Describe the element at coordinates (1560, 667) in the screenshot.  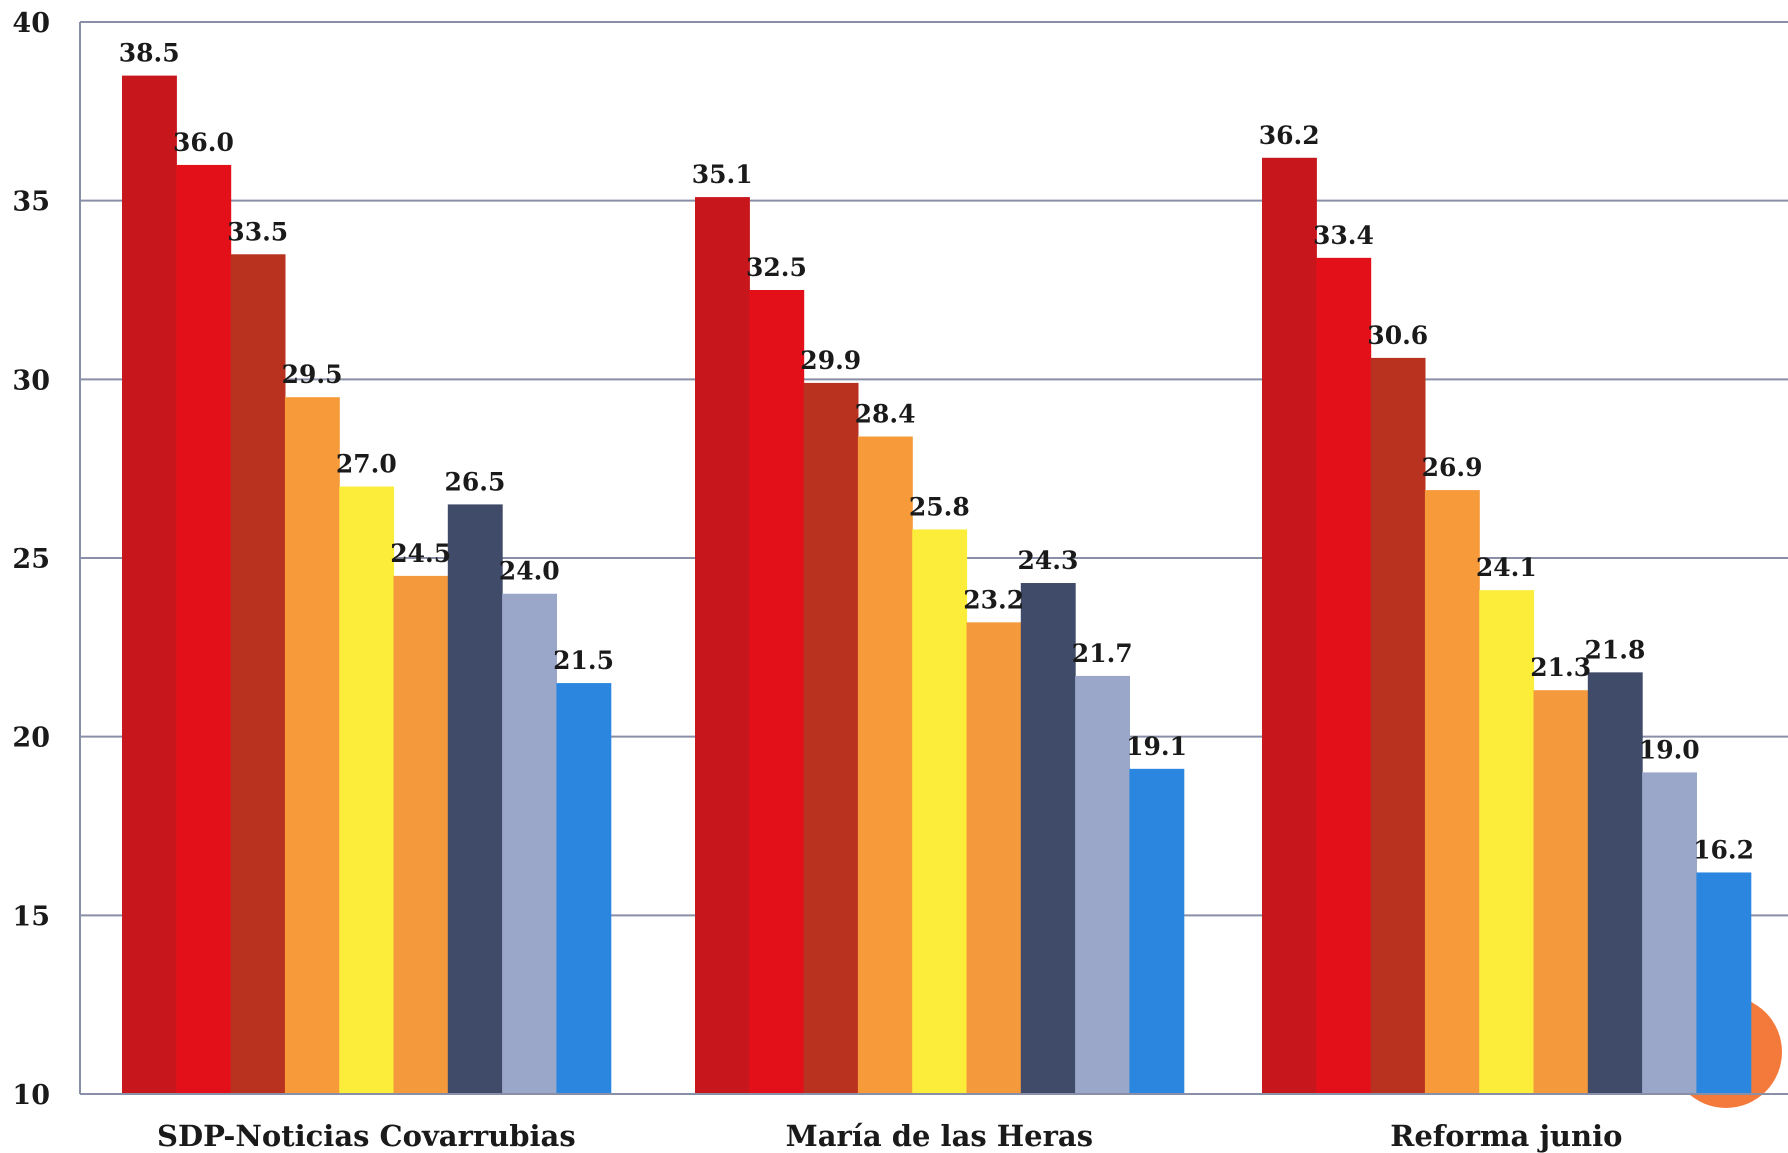
I see `data-label: 21.3` at that location.